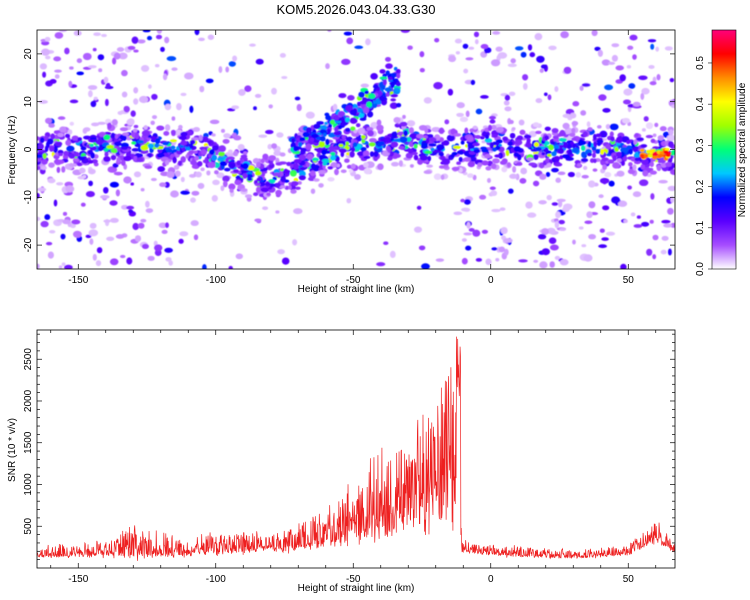 This screenshot has width=750, height=600. What do you see at coordinates (28, 525) in the screenshot?
I see `y-tick-label: 500` at bounding box center [28, 525].